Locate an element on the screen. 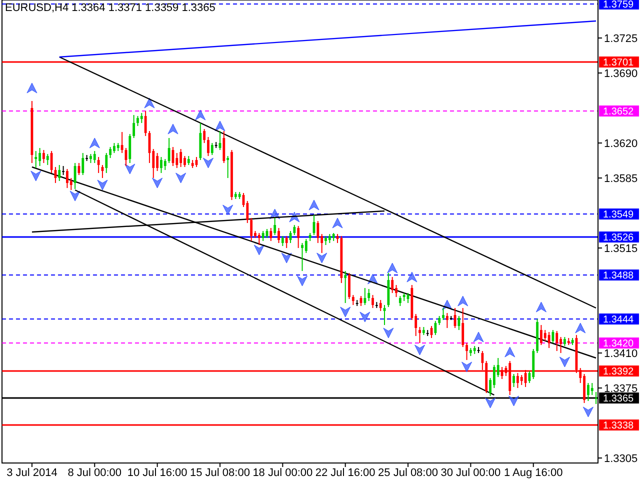 This screenshot has width=640, height=480. ref-line-label: 1.3488 is located at coordinates (618, 276).